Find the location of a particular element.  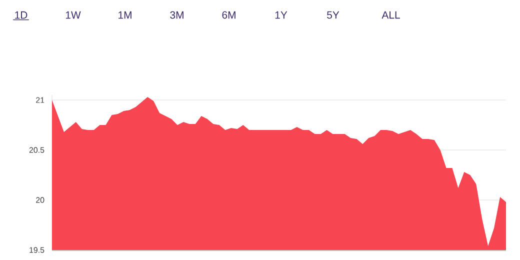

text: 6M is located at coordinates (229, 15).